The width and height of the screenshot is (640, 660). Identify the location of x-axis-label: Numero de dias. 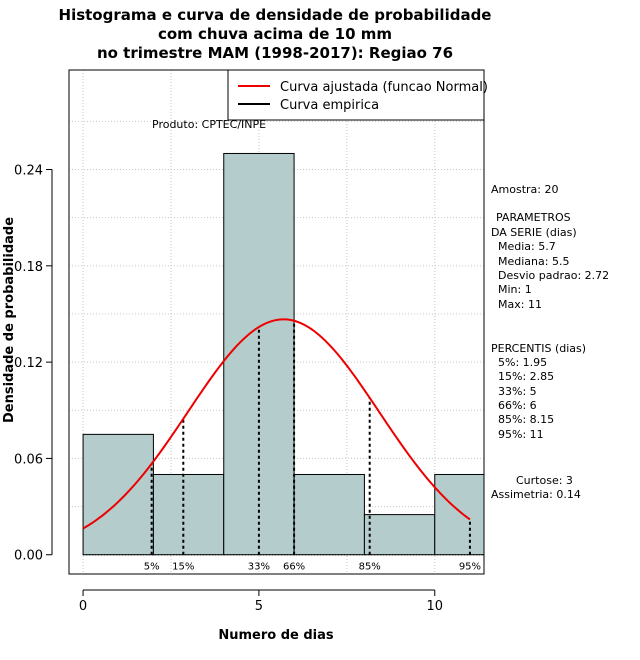
(276, 635).